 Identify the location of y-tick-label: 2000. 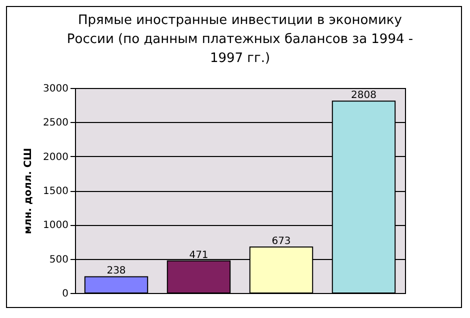
(55, 157).